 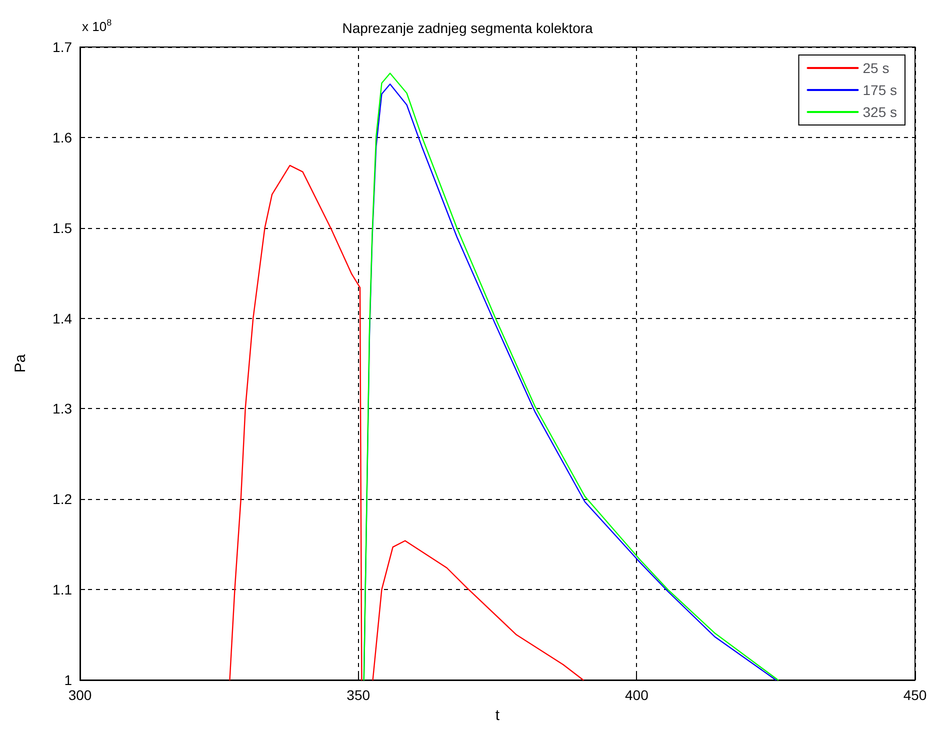 What do you see at coordinates (62, 228) in the screenshot?
I see `y-tick-label: 1.5` at bounding box center [62, 228].